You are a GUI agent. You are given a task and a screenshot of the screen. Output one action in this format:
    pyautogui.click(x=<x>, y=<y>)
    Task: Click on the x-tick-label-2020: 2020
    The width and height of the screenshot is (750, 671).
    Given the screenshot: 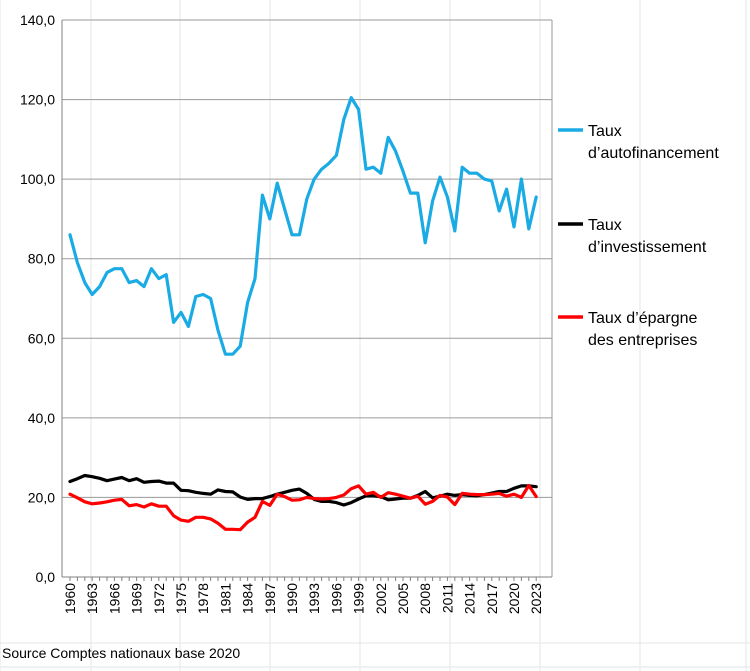 What is the action you would take?
    pyautogui.click(x=514, y=598)
    